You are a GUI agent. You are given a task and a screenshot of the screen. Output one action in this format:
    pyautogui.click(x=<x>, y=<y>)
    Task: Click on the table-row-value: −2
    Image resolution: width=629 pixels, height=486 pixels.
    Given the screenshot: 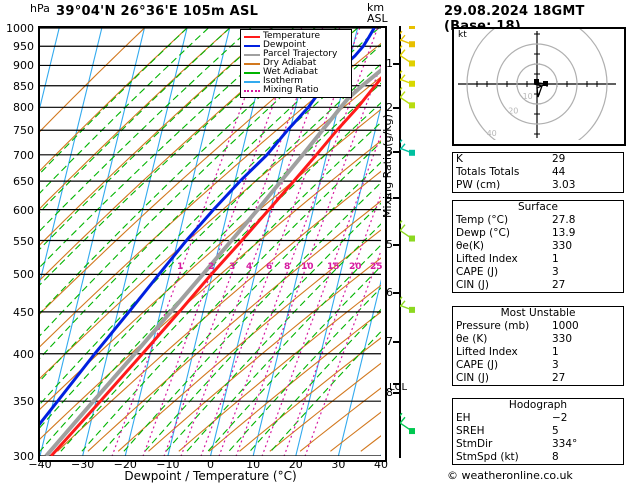 What is the action you would take?
    pyautogui.click(x=560, y=418)
    